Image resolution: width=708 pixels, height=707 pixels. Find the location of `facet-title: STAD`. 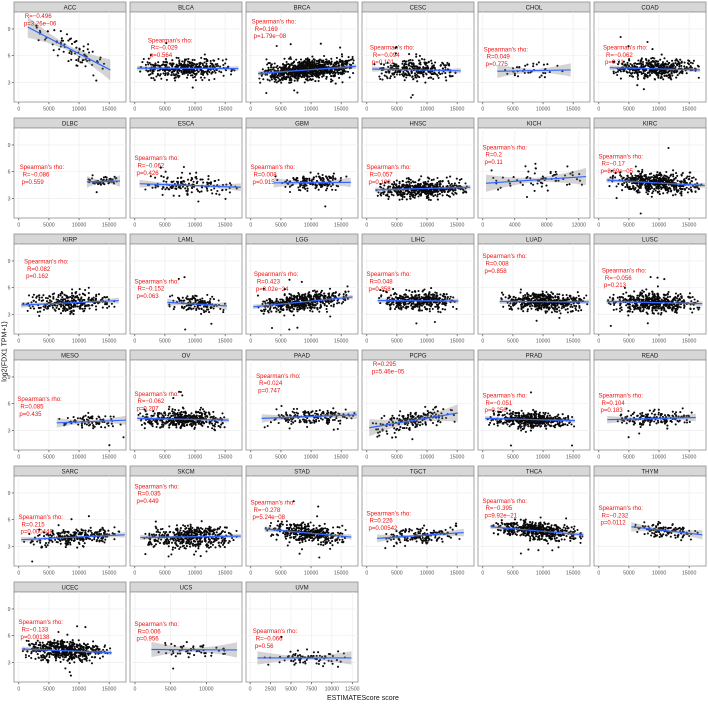

facet-title: STAD is located at coordinates (302, 472).